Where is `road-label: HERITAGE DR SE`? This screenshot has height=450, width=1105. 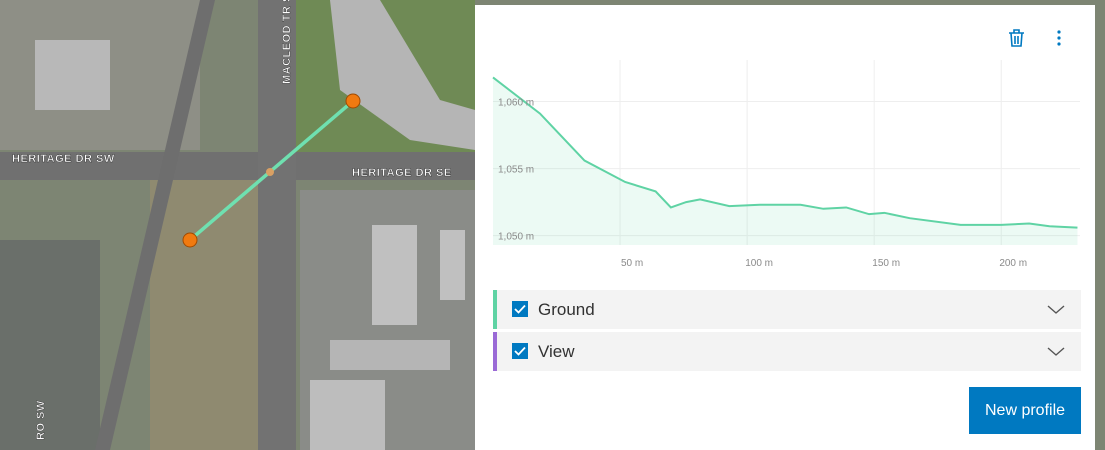
road-label: HERITAGE DR SE is located at coordinates (402, 173).